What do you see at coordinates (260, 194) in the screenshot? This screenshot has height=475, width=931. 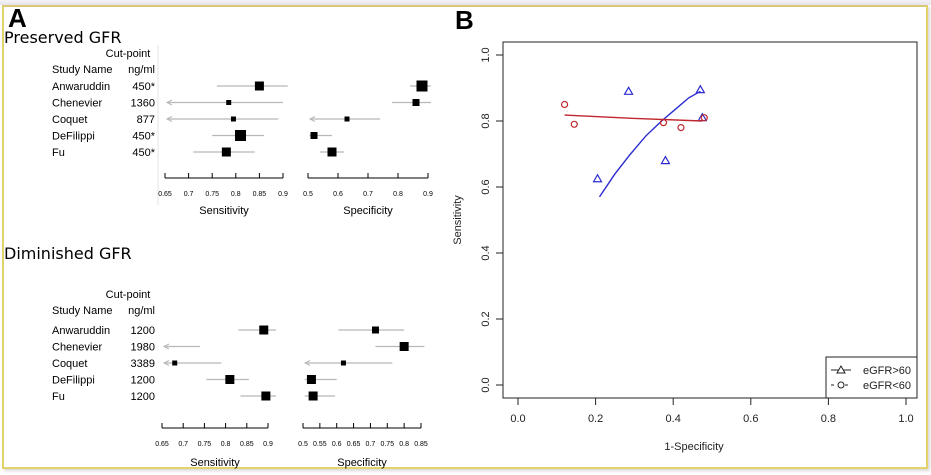 I see `sens-tick-label: 0.85` at bounding box center [260, 194].